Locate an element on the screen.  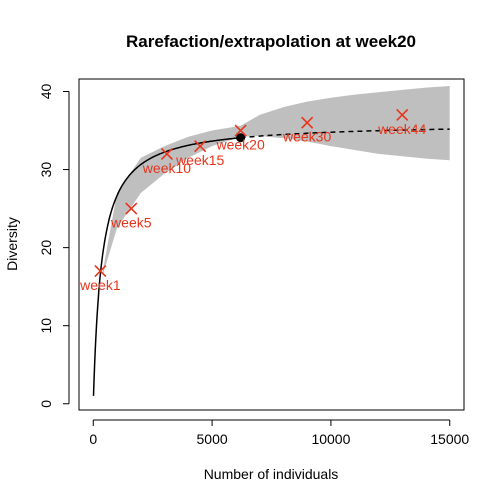
sample-point-week1: week1 is located at coordinates (100, 278).